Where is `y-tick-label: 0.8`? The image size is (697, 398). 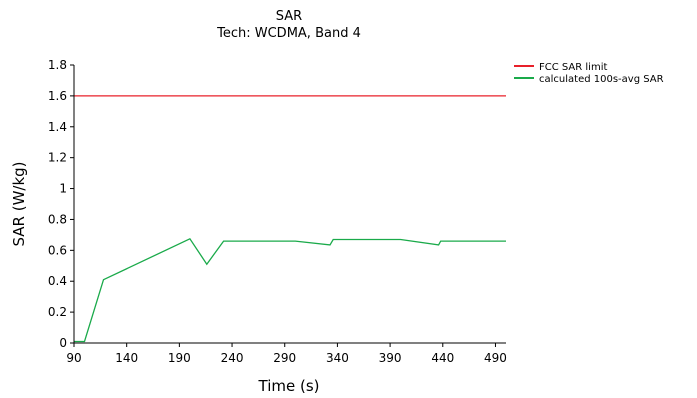
y-tick-label: 0.8 is located at coordinates (57, 219).